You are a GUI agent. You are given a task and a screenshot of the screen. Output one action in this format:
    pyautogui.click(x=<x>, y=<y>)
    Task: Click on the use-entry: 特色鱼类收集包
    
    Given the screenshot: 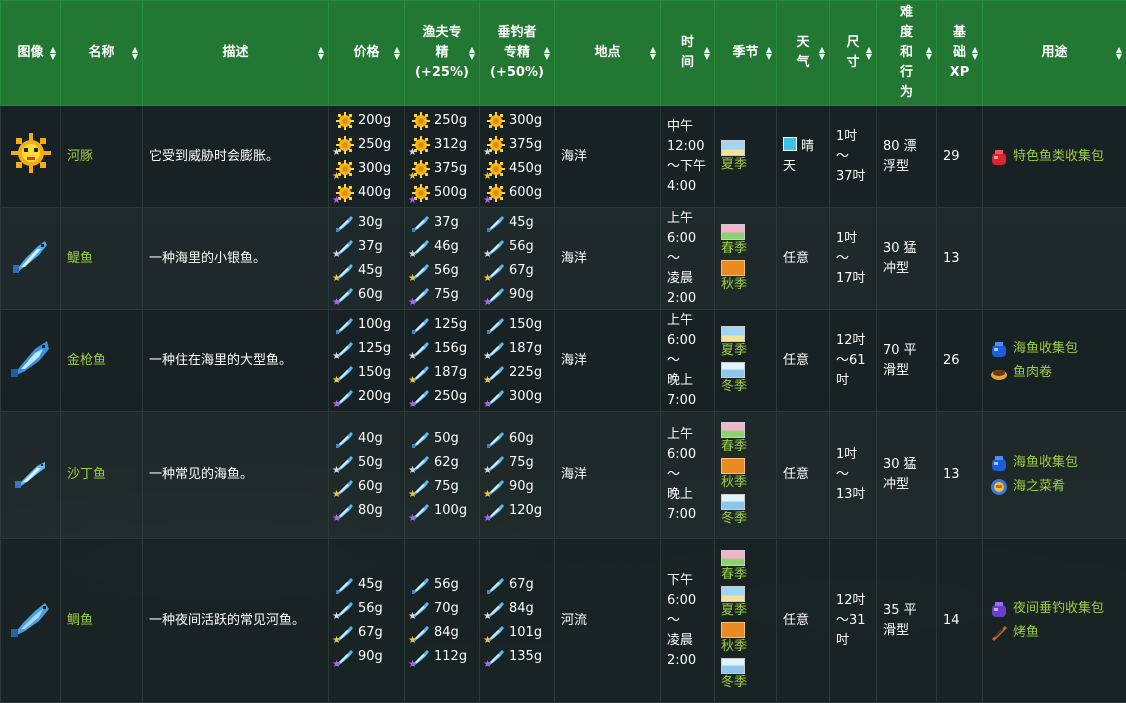 What is the action you would take?
    pyautogui.click(x=1054, y=157)
    